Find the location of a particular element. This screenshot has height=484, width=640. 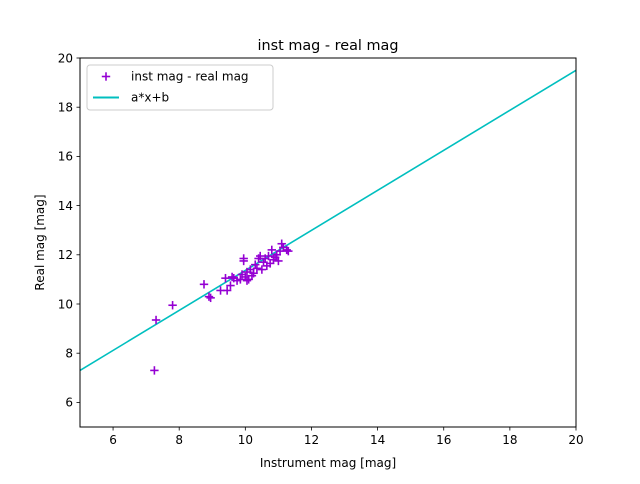

legend-label-fit-line: a*x+b is located at coordinates (150, 98).